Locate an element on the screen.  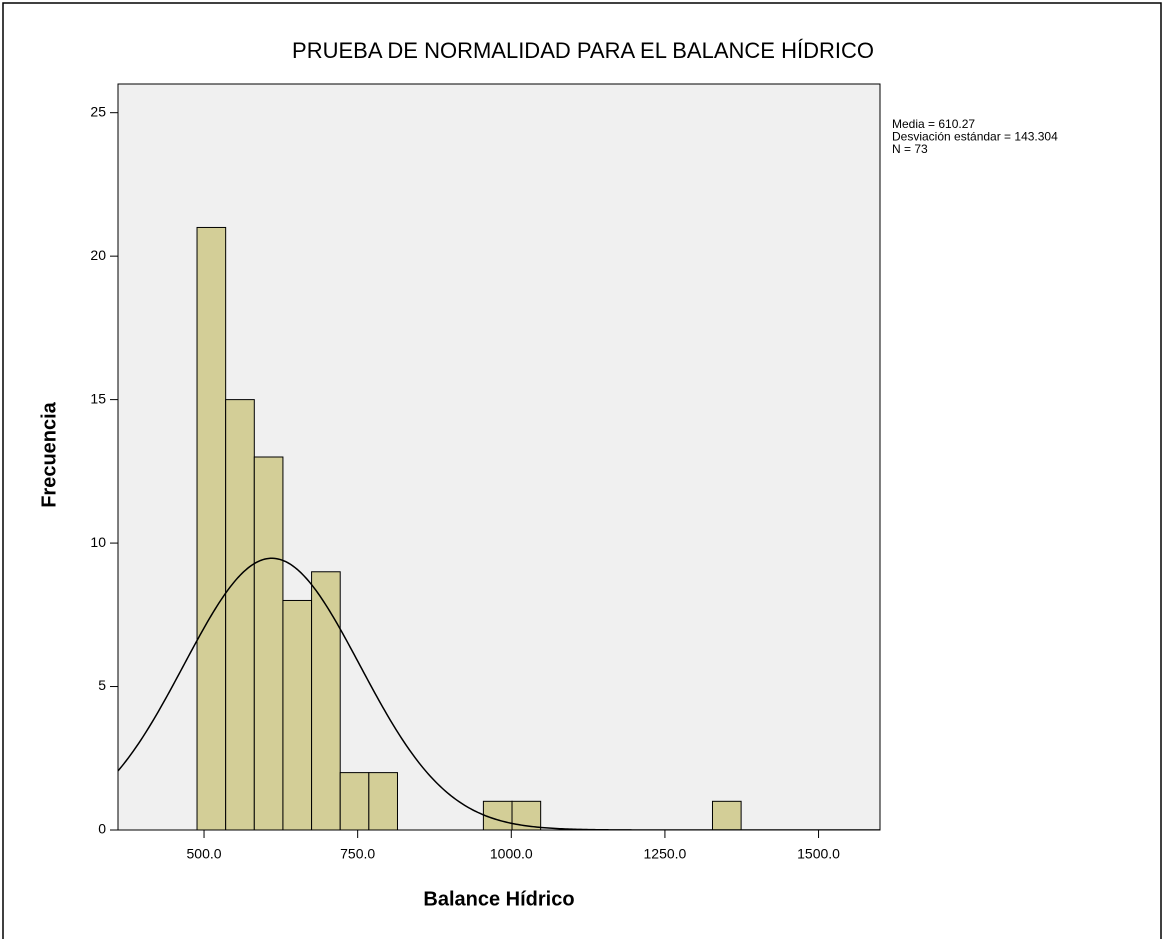
annotation: N = 73 is located at coordinates (910, 149).